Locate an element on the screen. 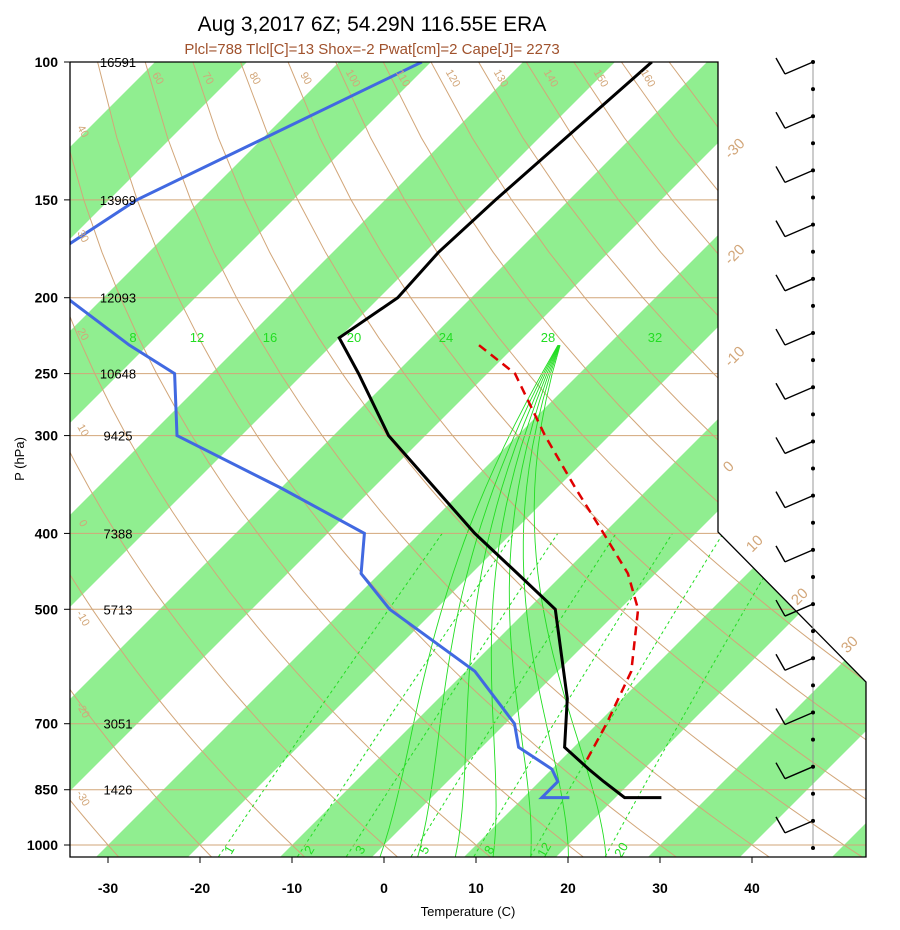 Image resolution: width=900 pixels, height=930 pixels. mixing-ratio-top-label: 8 is located at coordinates (132, 337).